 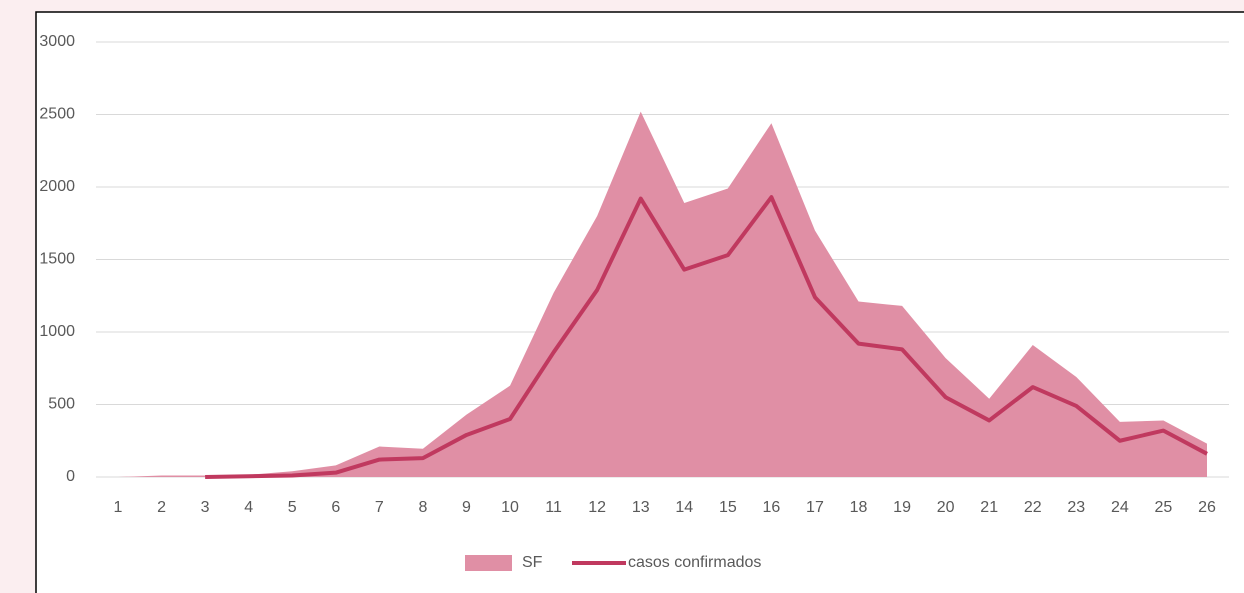 I want to click on x-tick-label: 13, so click(x=641, y=507).